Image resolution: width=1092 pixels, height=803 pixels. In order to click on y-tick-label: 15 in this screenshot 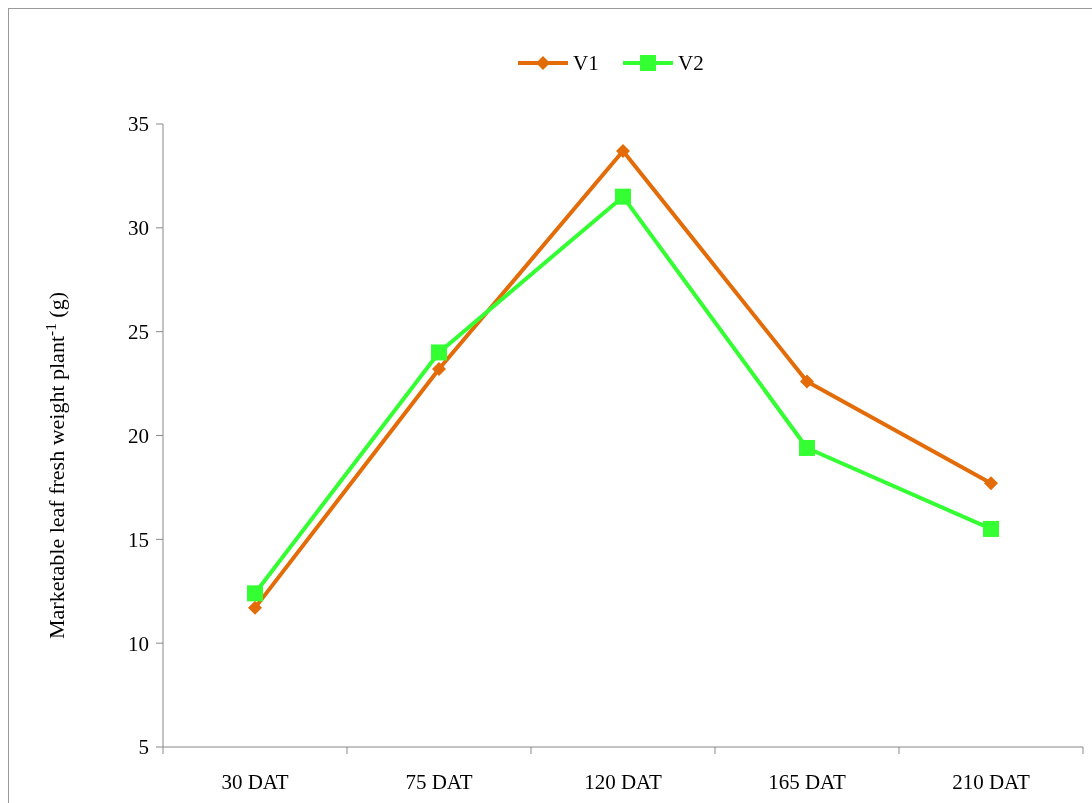, I will do `click(138, 539)`.